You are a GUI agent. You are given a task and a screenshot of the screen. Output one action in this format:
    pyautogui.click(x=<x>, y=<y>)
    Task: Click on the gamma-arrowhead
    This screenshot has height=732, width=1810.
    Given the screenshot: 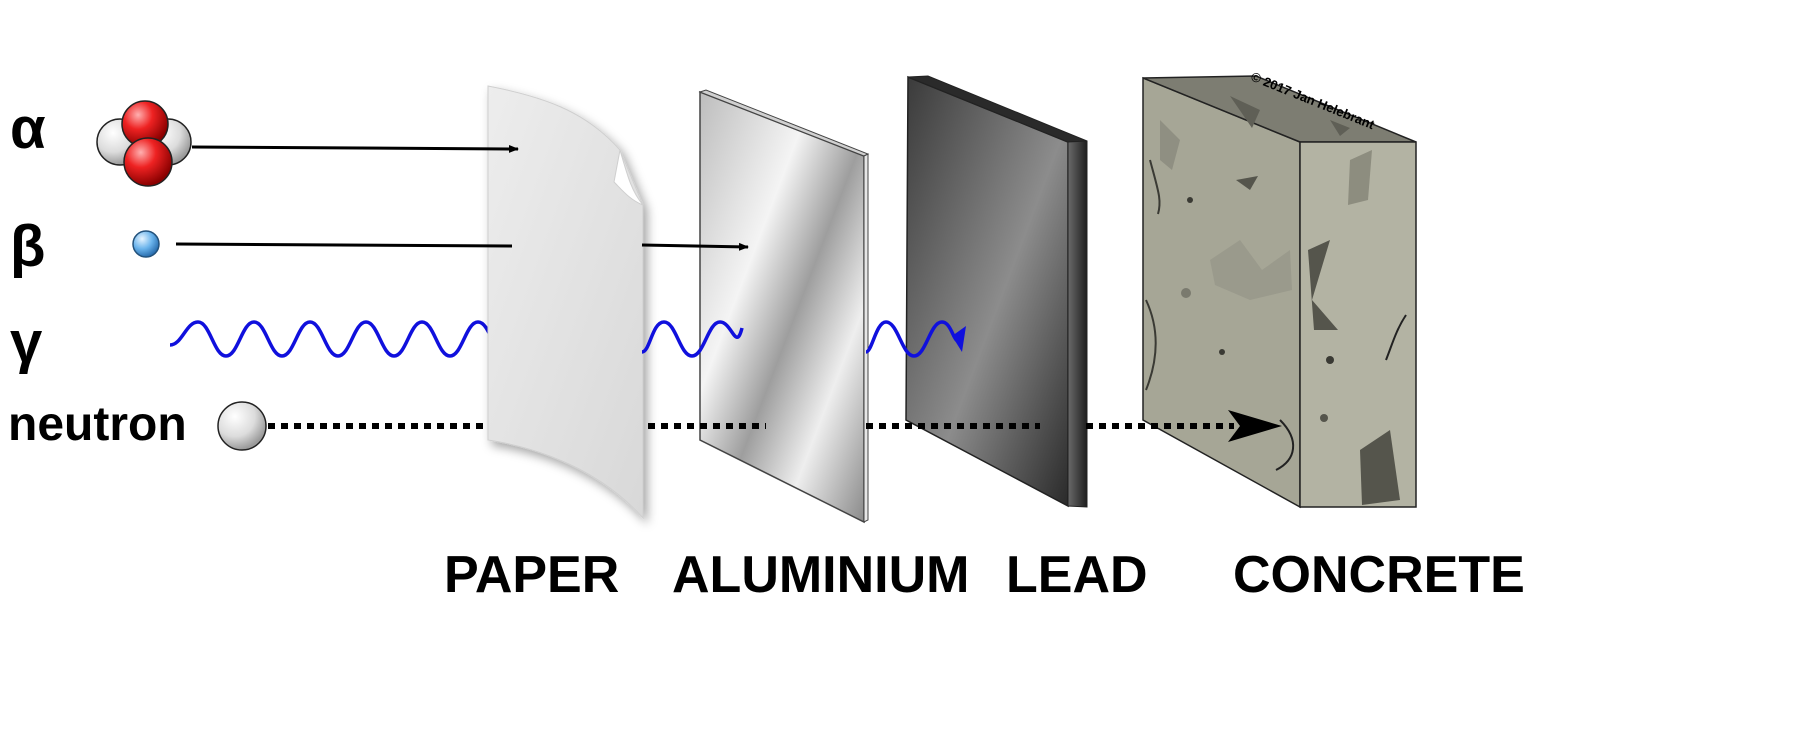 What is the action you would take?
    pyautogui.click(x=959, y=339)
    